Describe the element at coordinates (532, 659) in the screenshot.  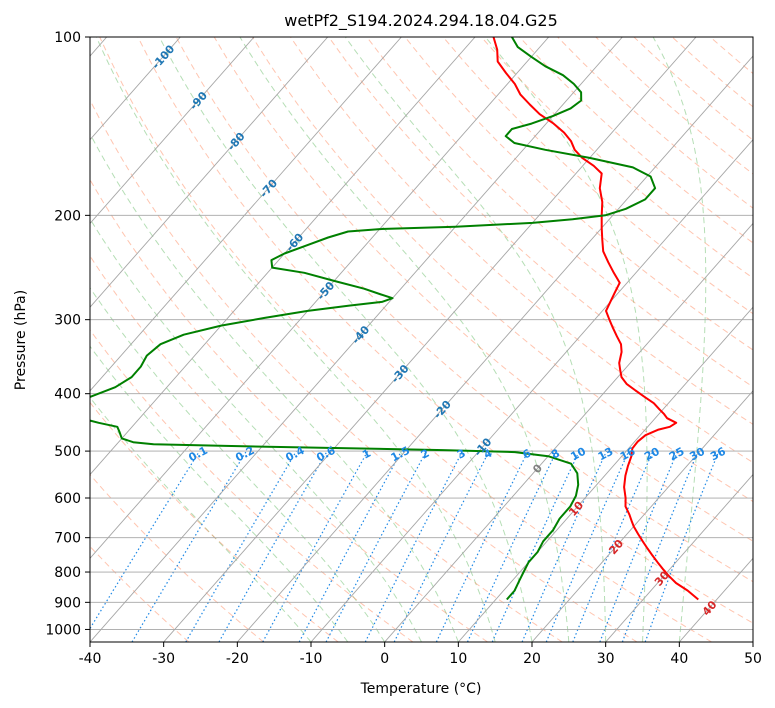
I see `x-tick-label: 20` at that location.